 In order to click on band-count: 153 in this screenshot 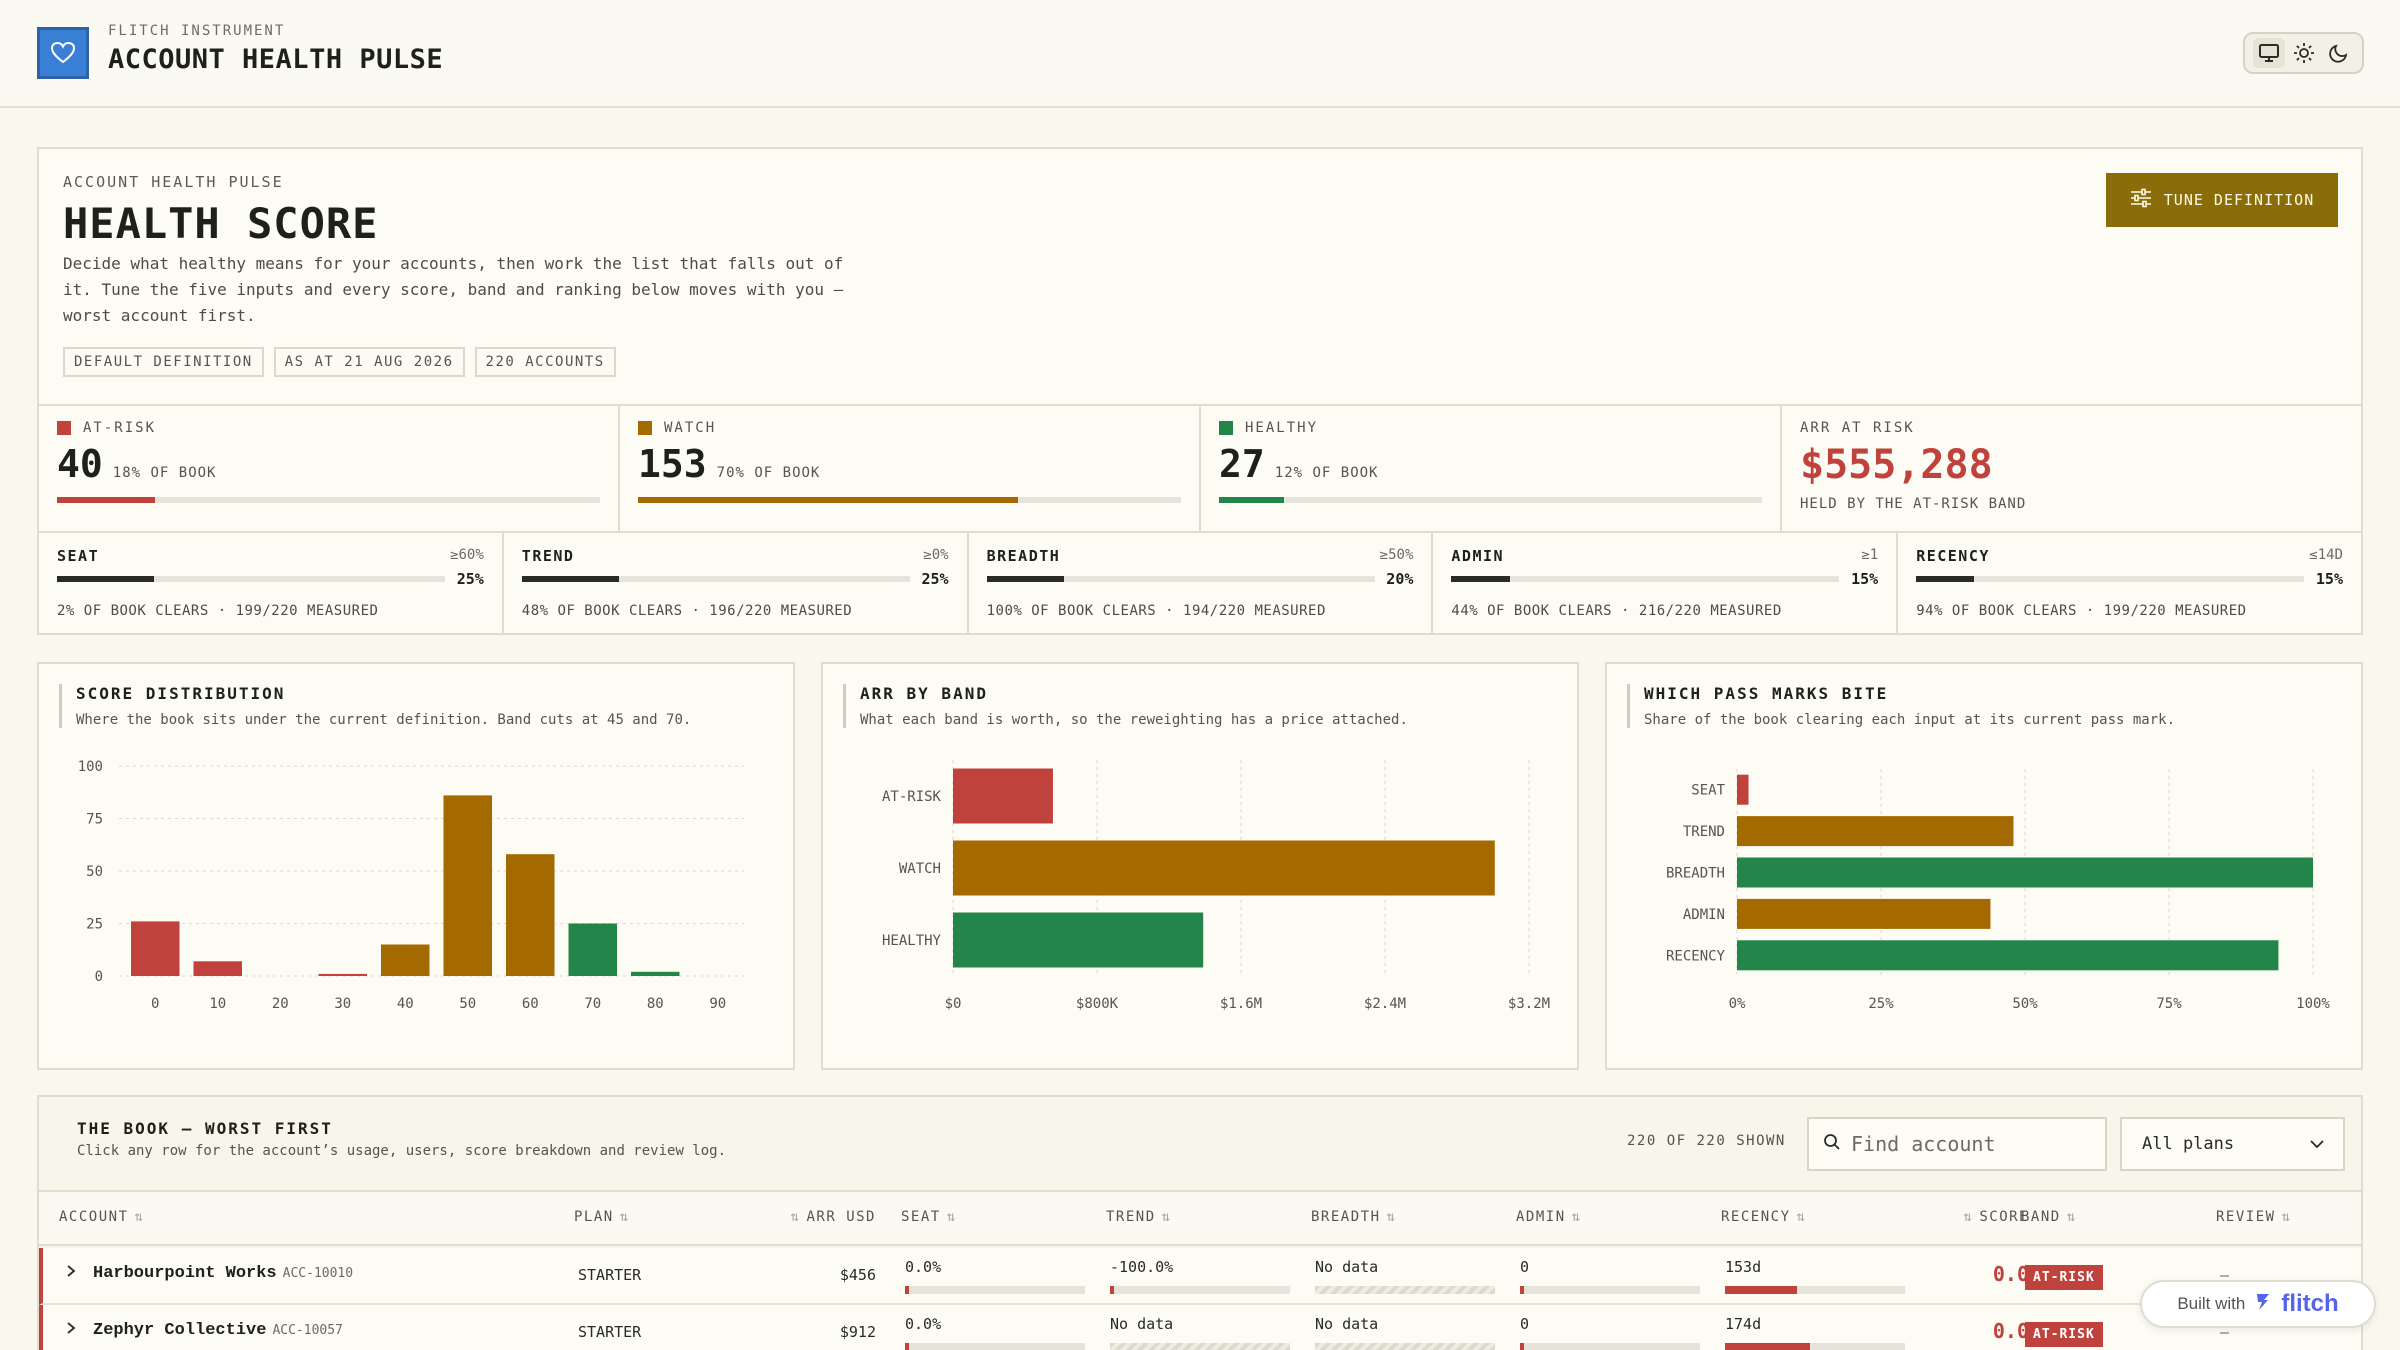, I will do `click(672, 464)`.